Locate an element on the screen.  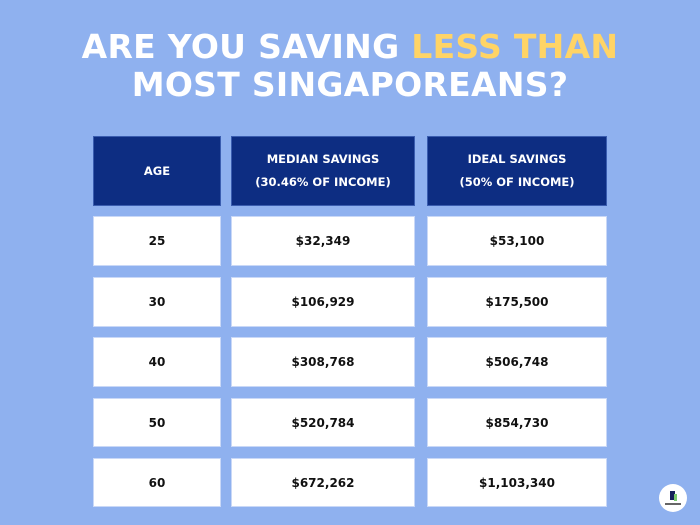
door-shape is located at coordinates (672, 495).